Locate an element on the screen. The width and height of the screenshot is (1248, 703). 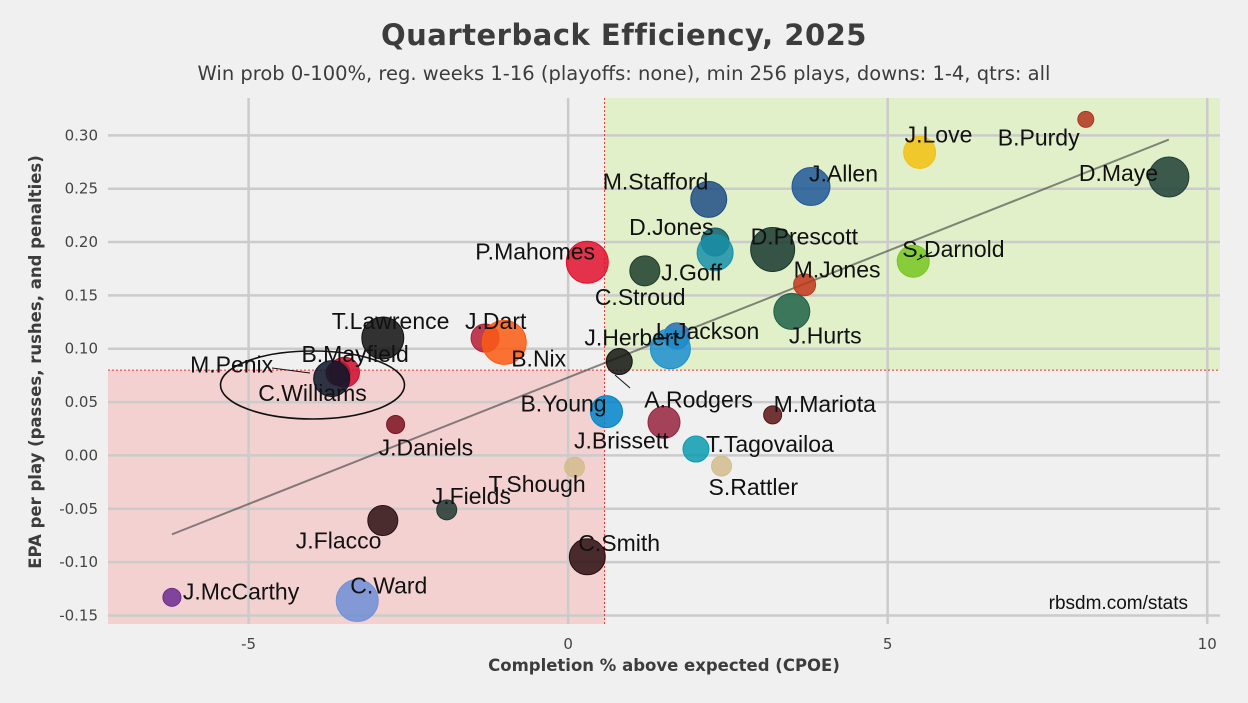
source-credit: rbsdm.com/stats is located at coordinates (1118, 603).